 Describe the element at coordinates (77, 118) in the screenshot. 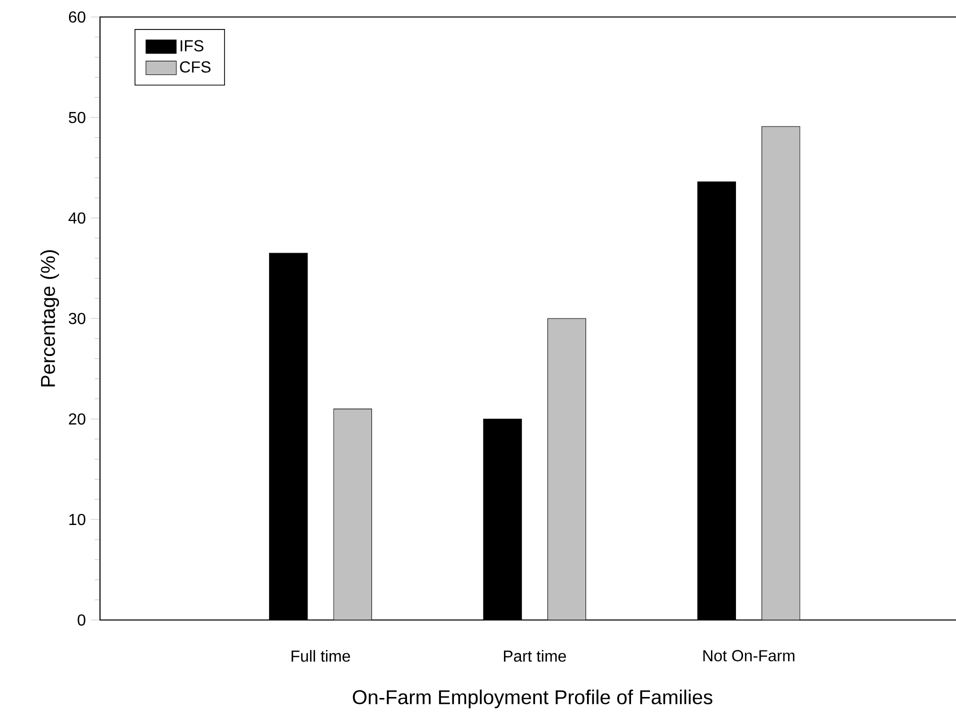

I see `y-tick-label: 50` at that location.